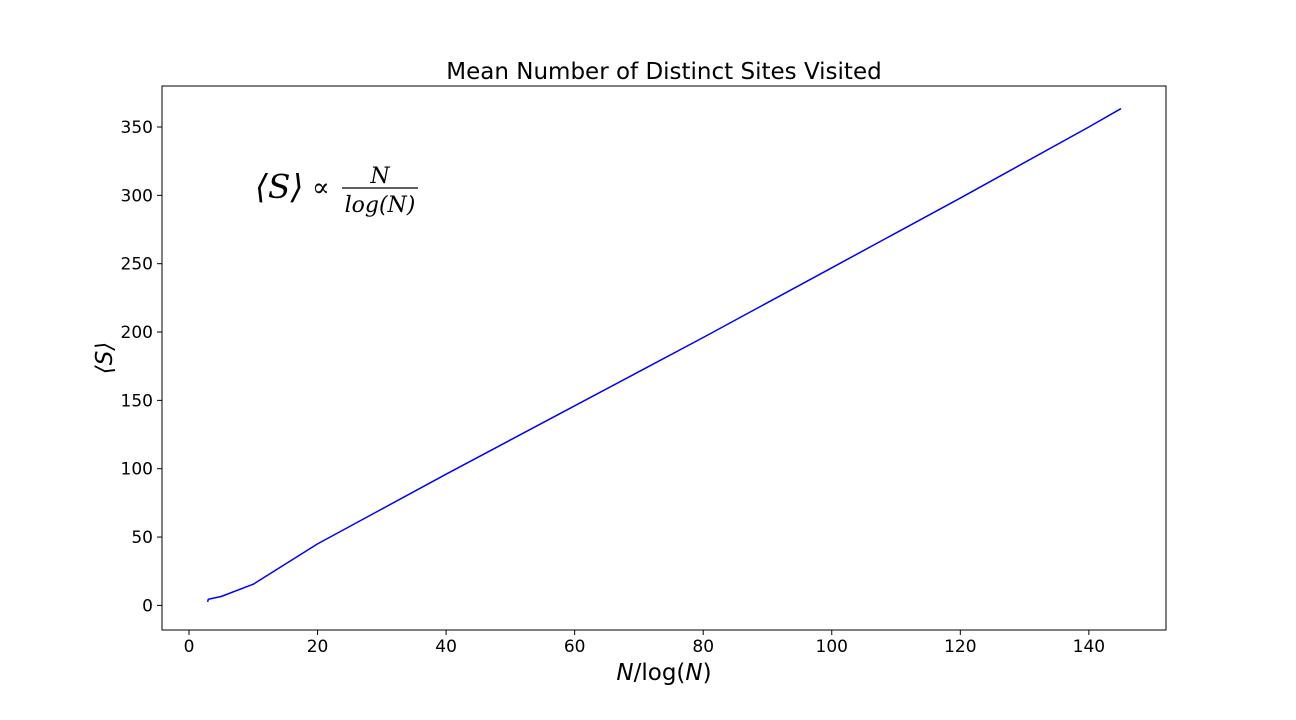 This screenshot has height=720, width=1296. What do you see at coordinates (105, 358) in the screenshot?
I see `y-axis-label: ⟨S⟩` at bounding box center [105, 358].